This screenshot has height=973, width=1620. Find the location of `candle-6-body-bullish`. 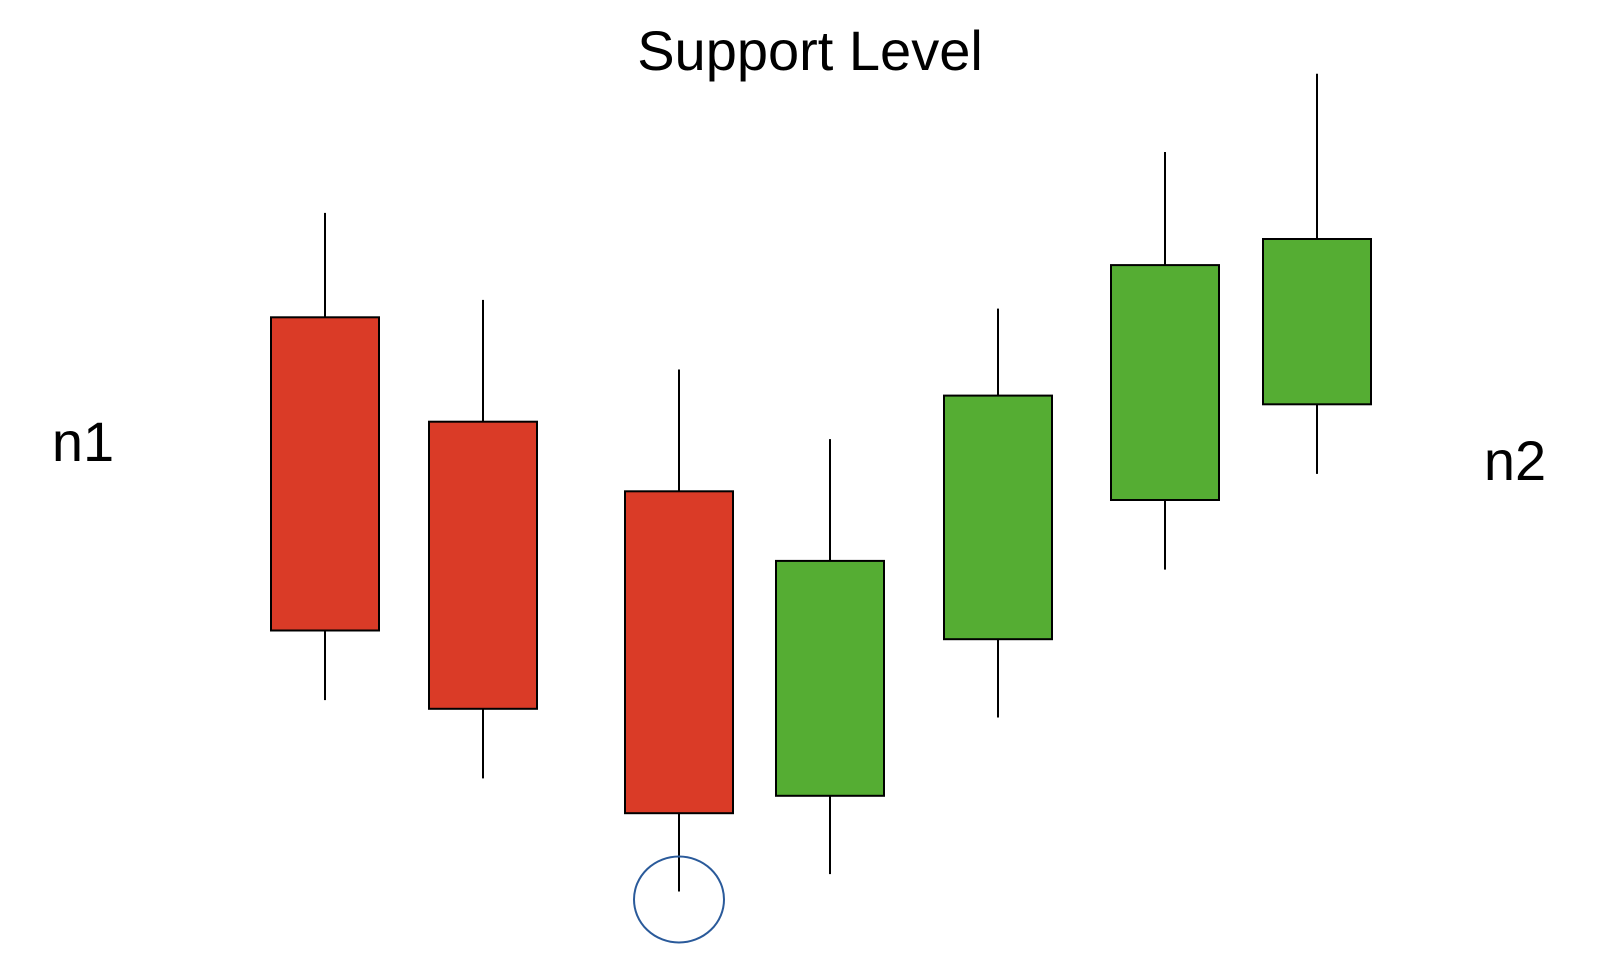

candle-6-body-bullish is located at coordinates (1165, 382).